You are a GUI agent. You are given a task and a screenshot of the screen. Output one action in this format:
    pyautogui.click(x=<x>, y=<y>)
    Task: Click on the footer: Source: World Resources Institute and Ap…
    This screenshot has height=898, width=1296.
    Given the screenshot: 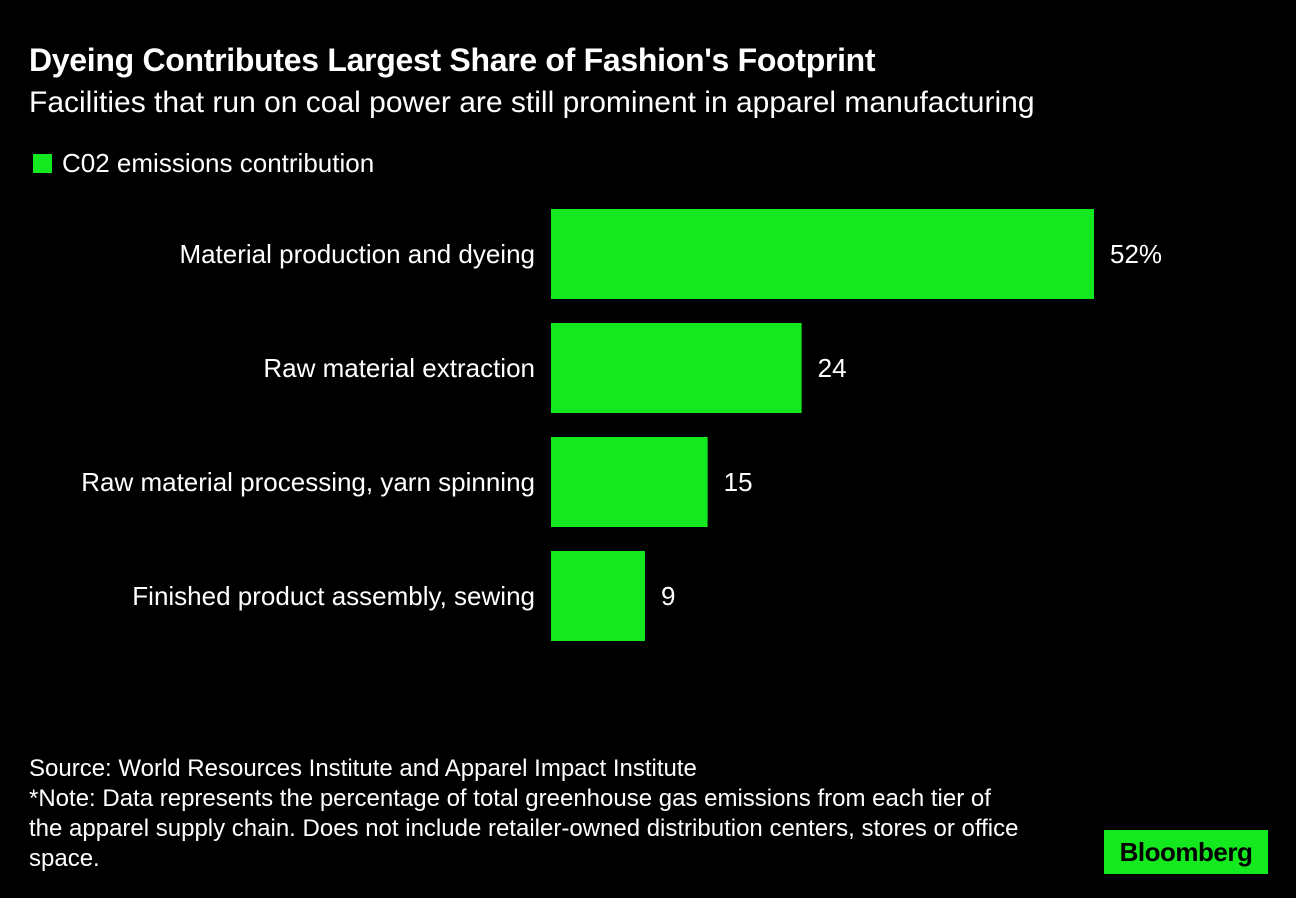 What is the action you would take?
    pyautogui.click(x=529, y=814)
    